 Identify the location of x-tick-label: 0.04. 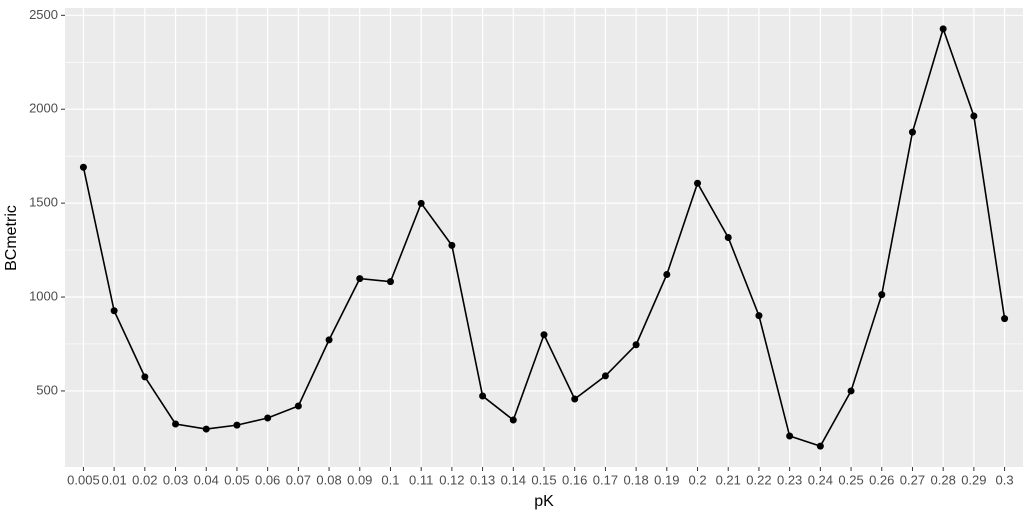
(206, 479).